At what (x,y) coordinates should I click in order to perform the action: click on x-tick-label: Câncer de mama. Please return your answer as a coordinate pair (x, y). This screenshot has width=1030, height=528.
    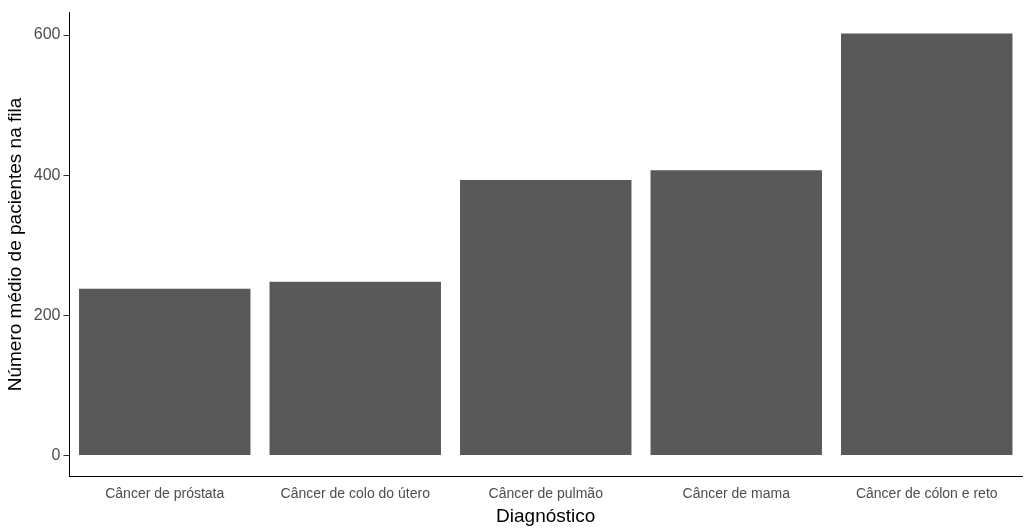
    Looking at the image, I should click on (736, 492).